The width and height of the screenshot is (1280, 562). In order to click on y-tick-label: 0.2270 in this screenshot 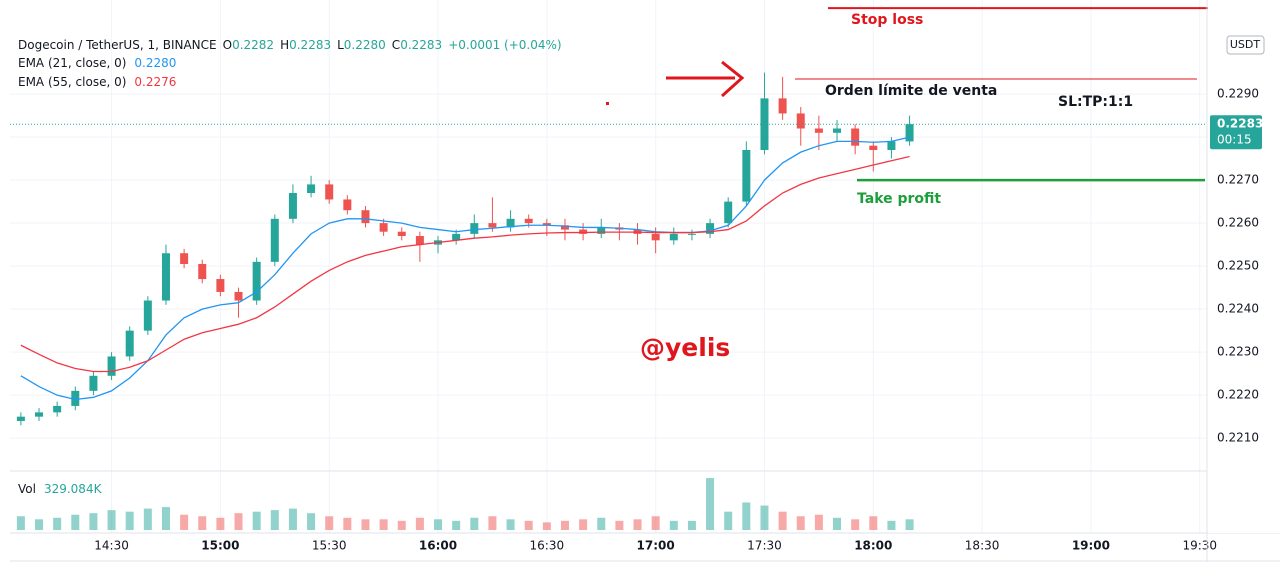, I will do `click(1238, 180)`.